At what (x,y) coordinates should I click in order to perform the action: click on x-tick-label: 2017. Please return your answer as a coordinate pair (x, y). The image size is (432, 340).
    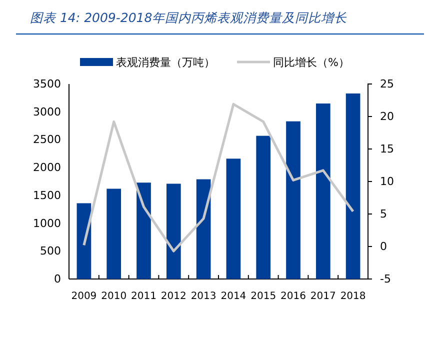
    Looking at the image, I should click on (323, 296).